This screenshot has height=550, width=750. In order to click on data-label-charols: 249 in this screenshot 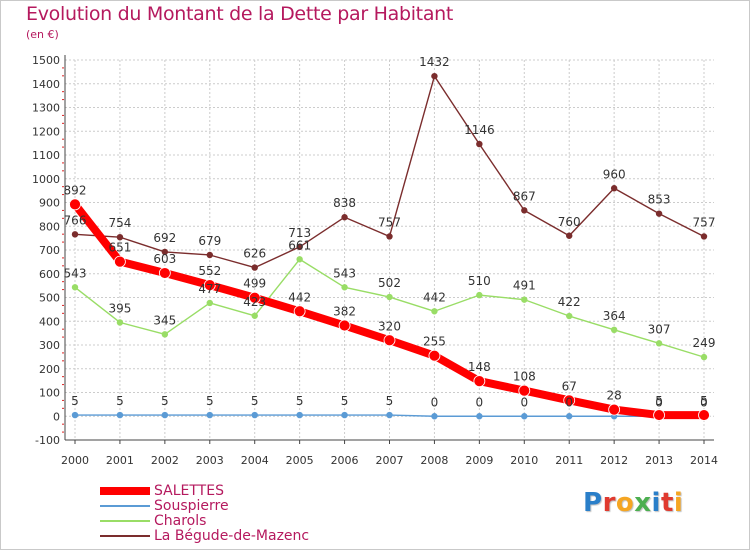, I will do `click(704, 343)`.